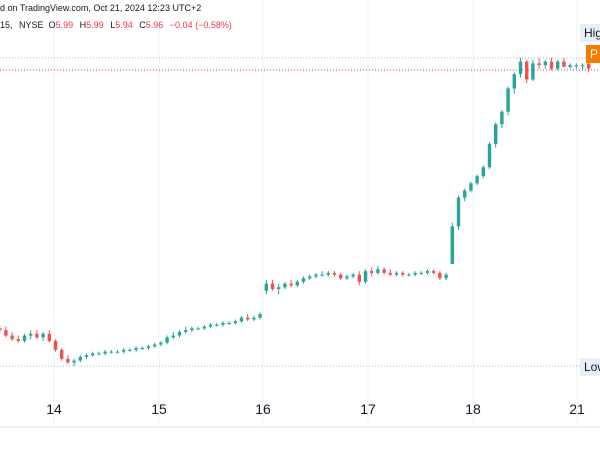  I want to click on x-tick-label: 15, so click(159, 409).